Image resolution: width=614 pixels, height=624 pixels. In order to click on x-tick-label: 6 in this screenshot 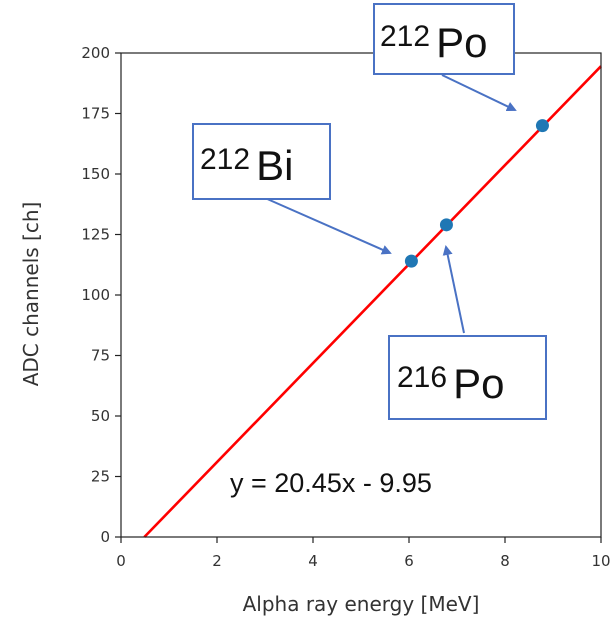, I will do `click(409, 561)`.